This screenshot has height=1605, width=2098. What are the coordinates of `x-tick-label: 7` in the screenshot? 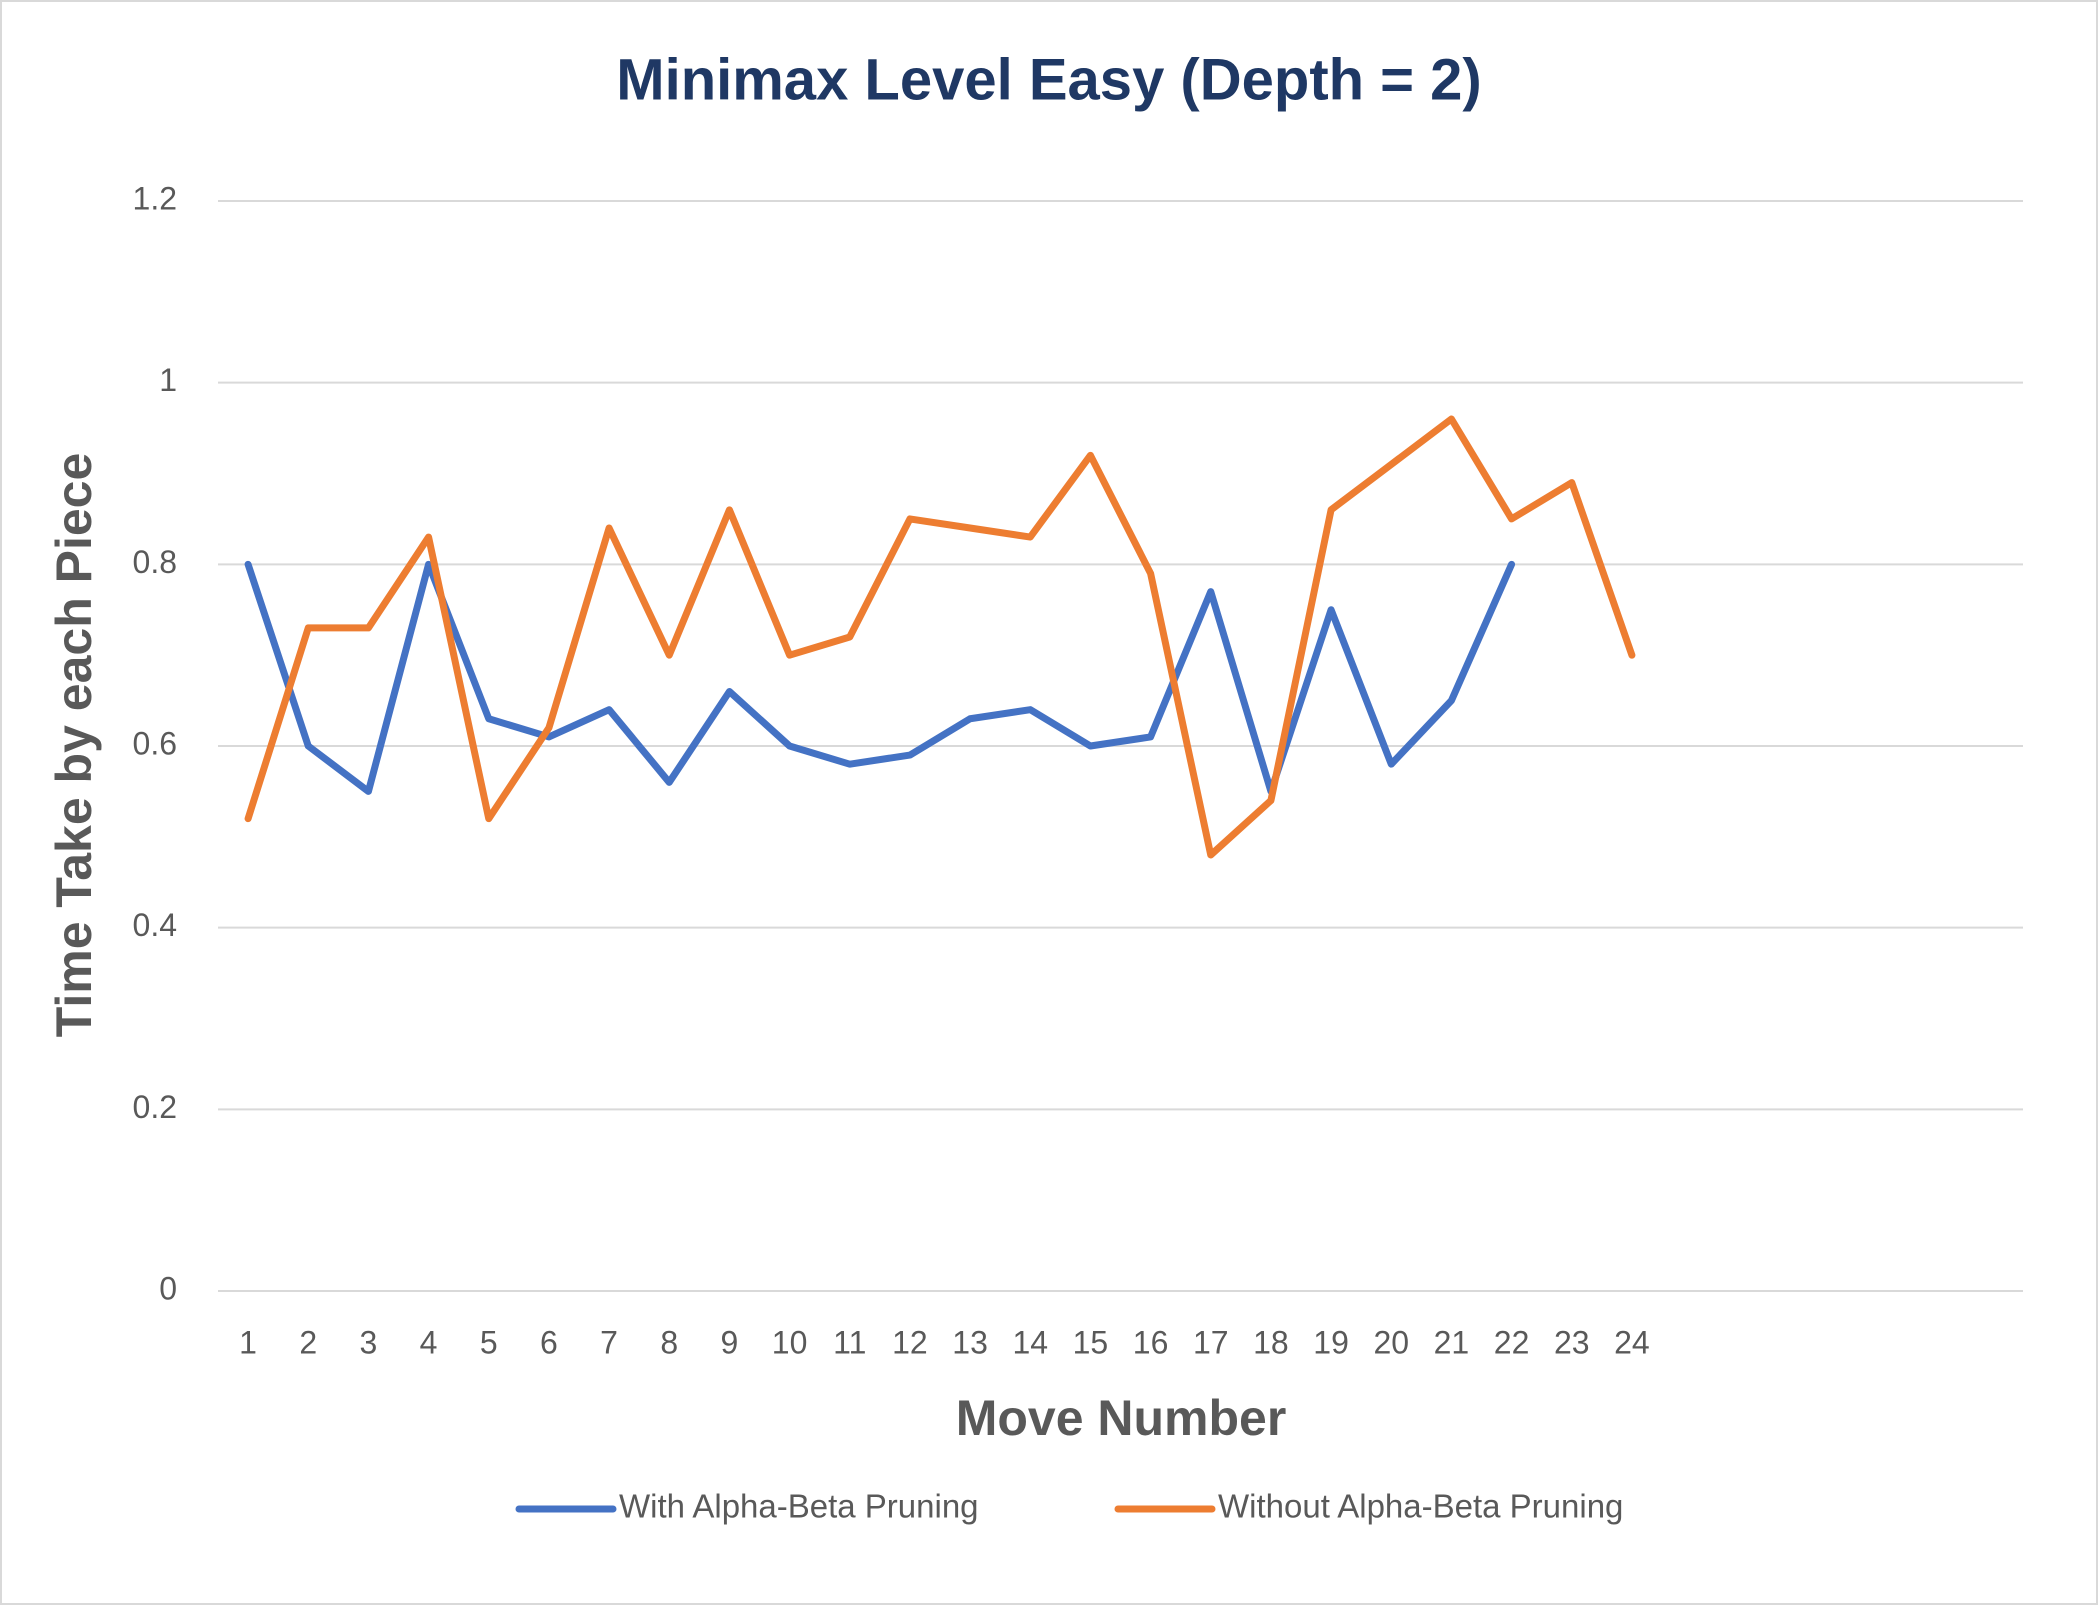 It's located at (609, 1342).